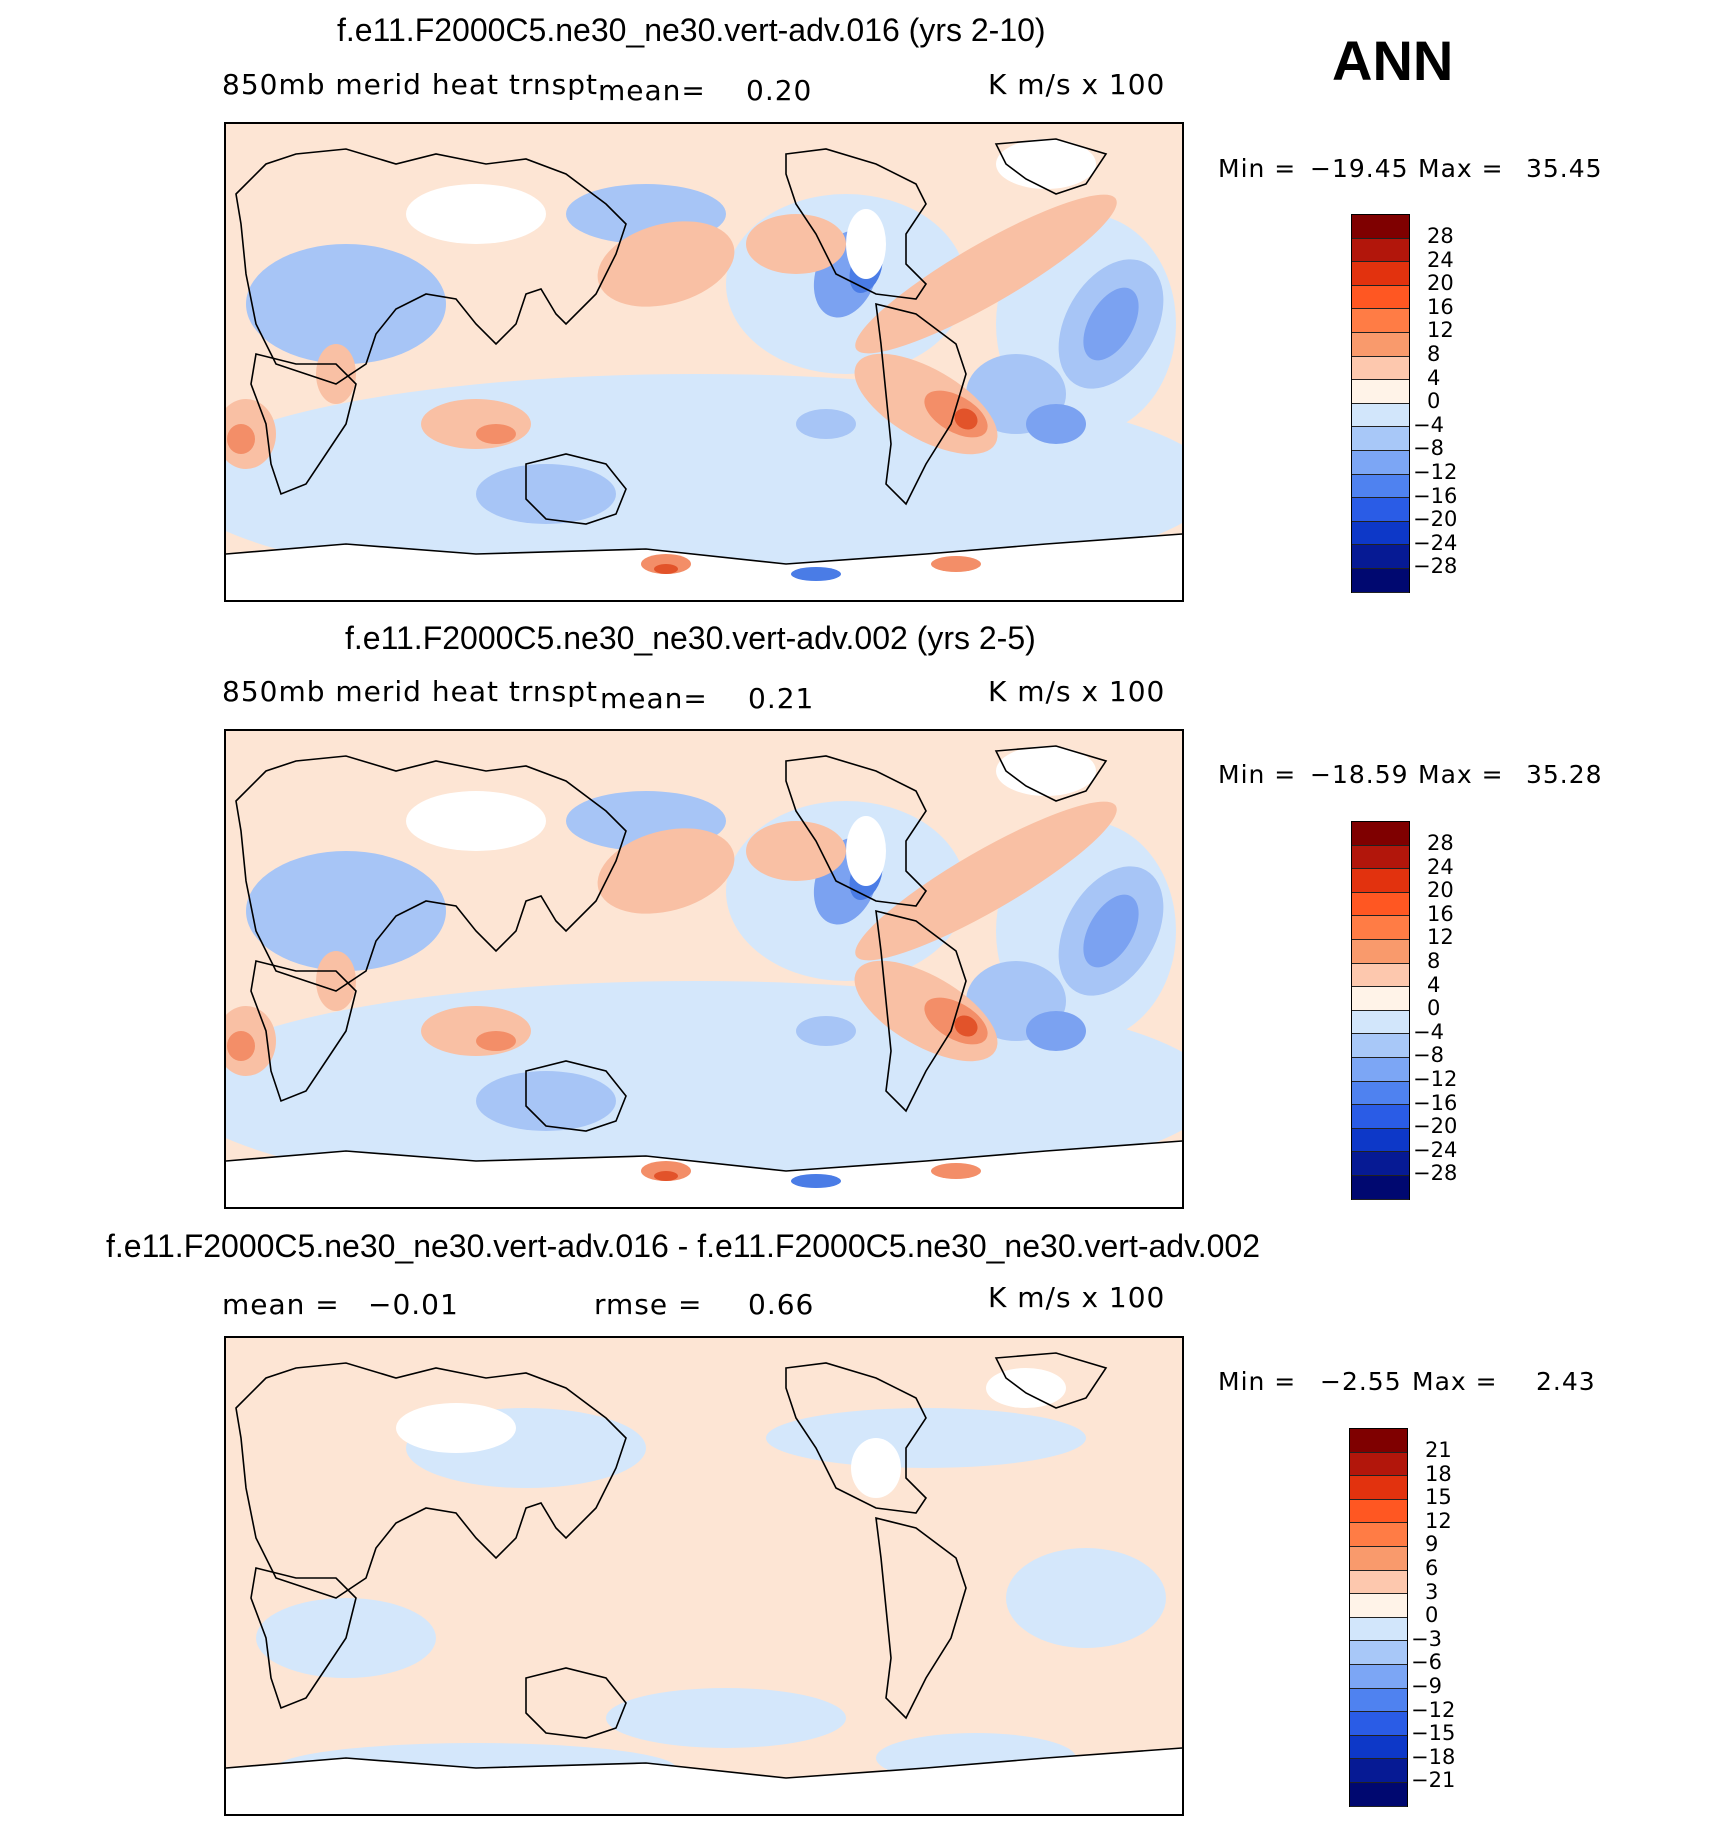 Image resolution: width=1710 pixels, height=1831 pixels. I want to click on colorbar-tick-label: 28, so click(1440, 236).